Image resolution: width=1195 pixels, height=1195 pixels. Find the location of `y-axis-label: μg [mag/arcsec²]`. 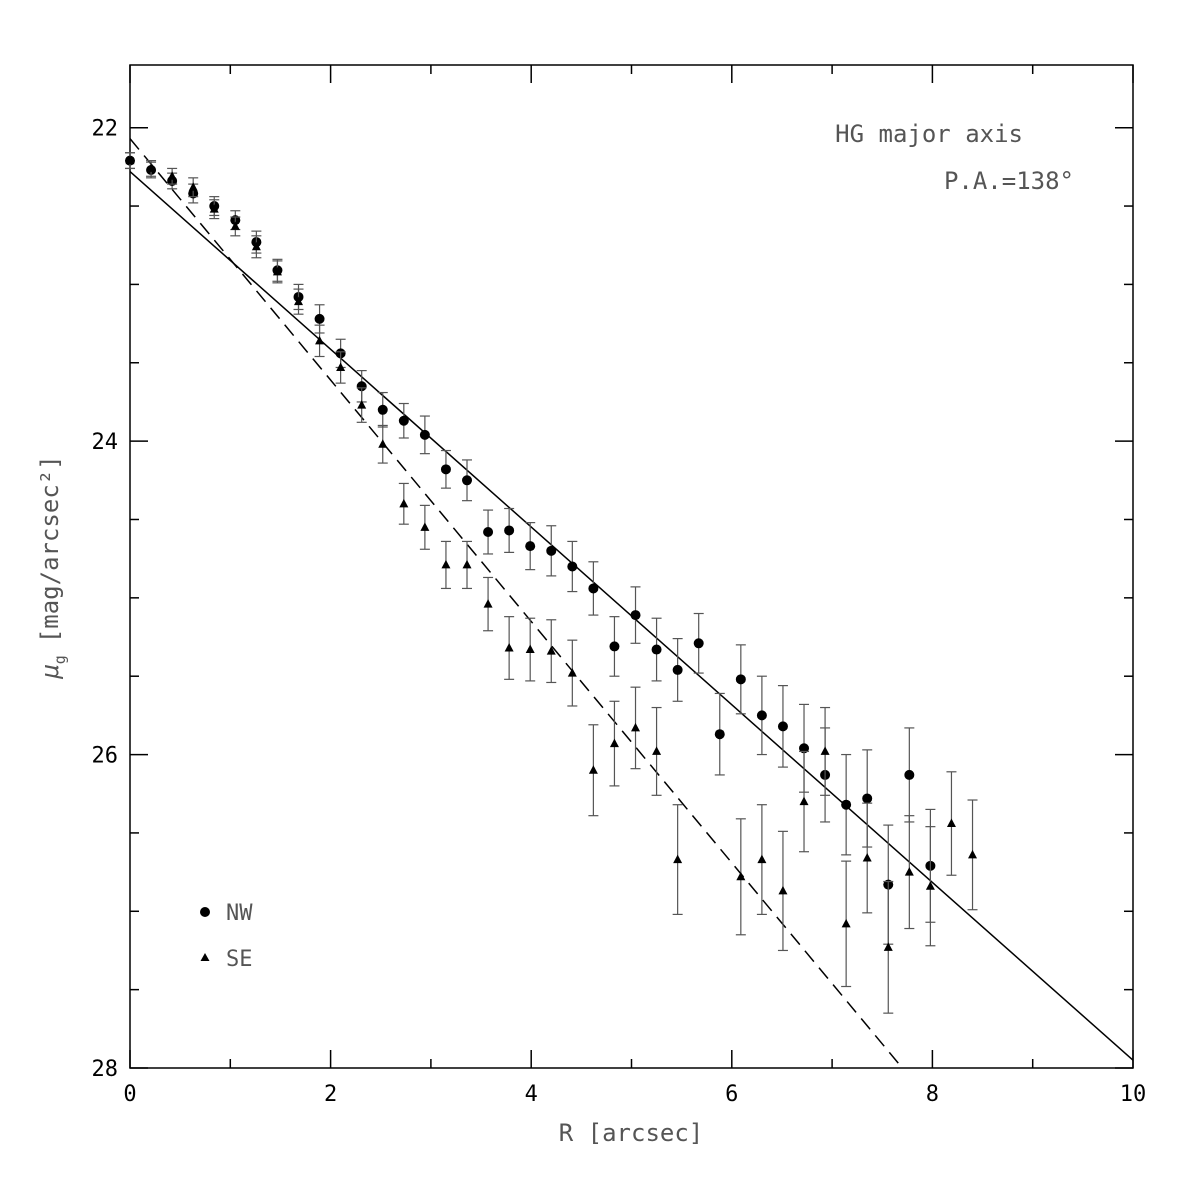

y-axis-label: μg [mag/arcsec²] is located at coordinates (52, 567).